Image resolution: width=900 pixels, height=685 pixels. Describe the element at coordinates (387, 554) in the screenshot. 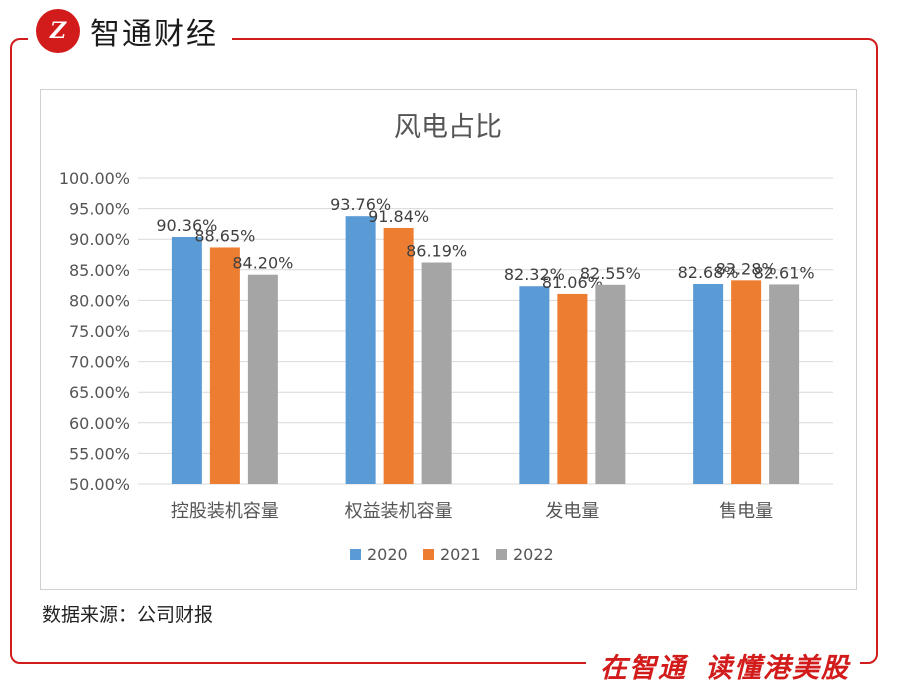

I see `legend-label: 2020` at that location.